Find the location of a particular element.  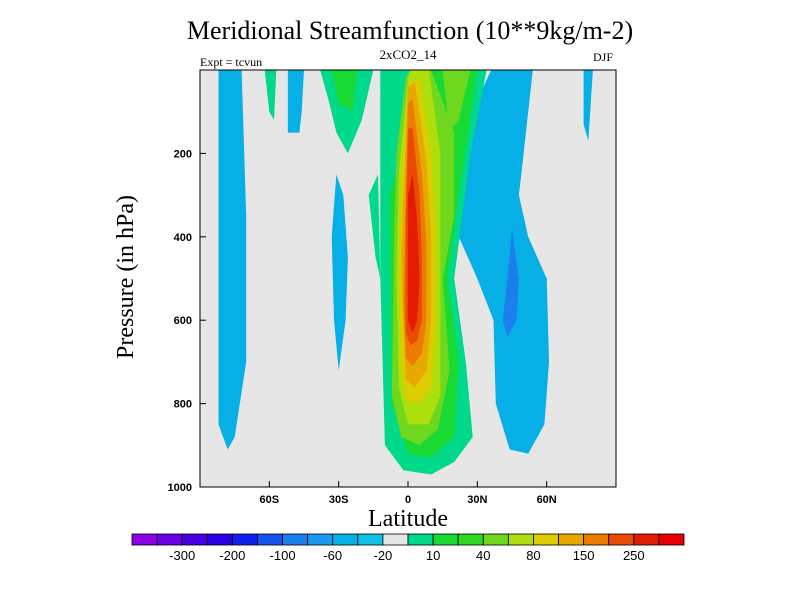

y-tick-label: 400 is located at coordinates (183, 238).